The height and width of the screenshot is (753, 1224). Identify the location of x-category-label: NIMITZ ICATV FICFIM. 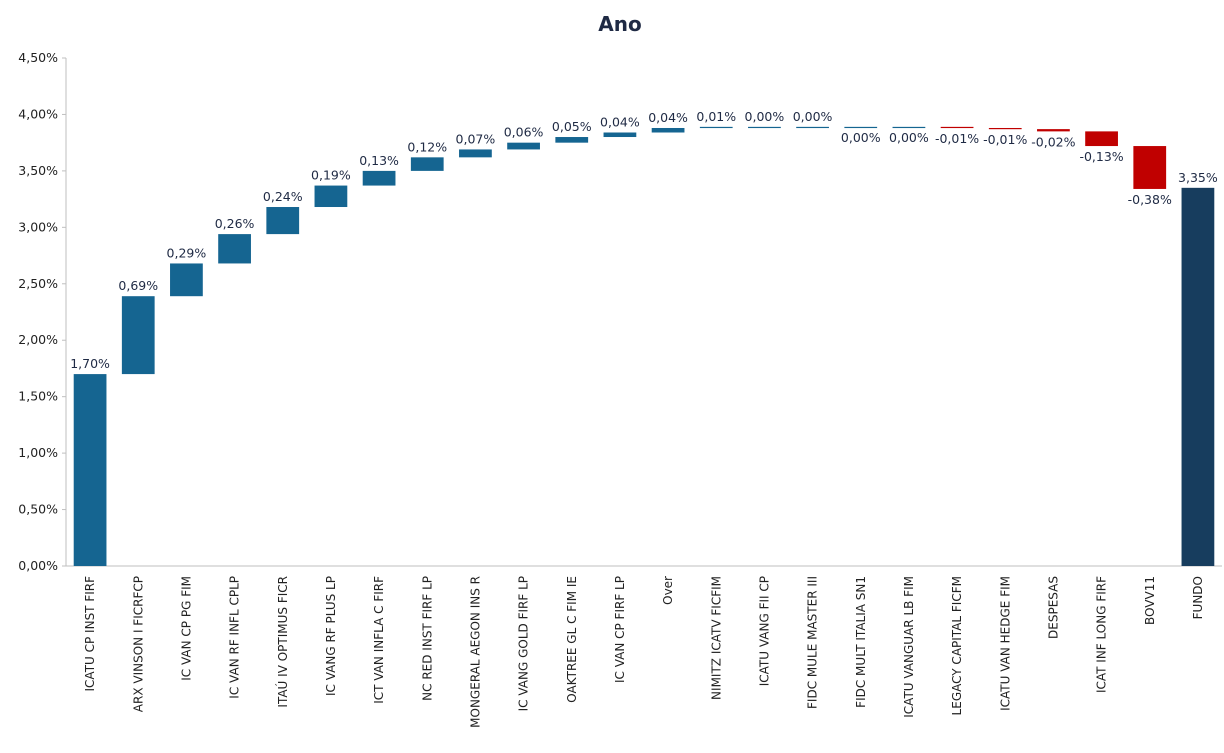
(716, 638).